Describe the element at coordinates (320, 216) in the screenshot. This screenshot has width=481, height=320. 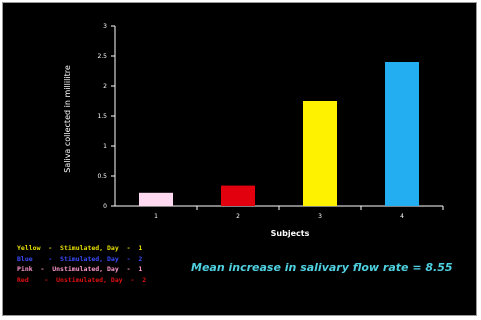
I see `x-tick-label: 3` at that location.